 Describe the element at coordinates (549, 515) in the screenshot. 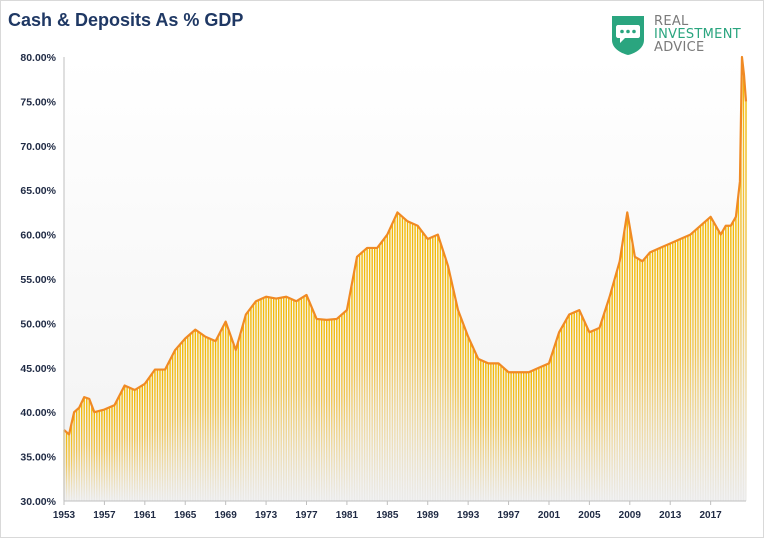

I see `x-tick-label: 2001` at that location.